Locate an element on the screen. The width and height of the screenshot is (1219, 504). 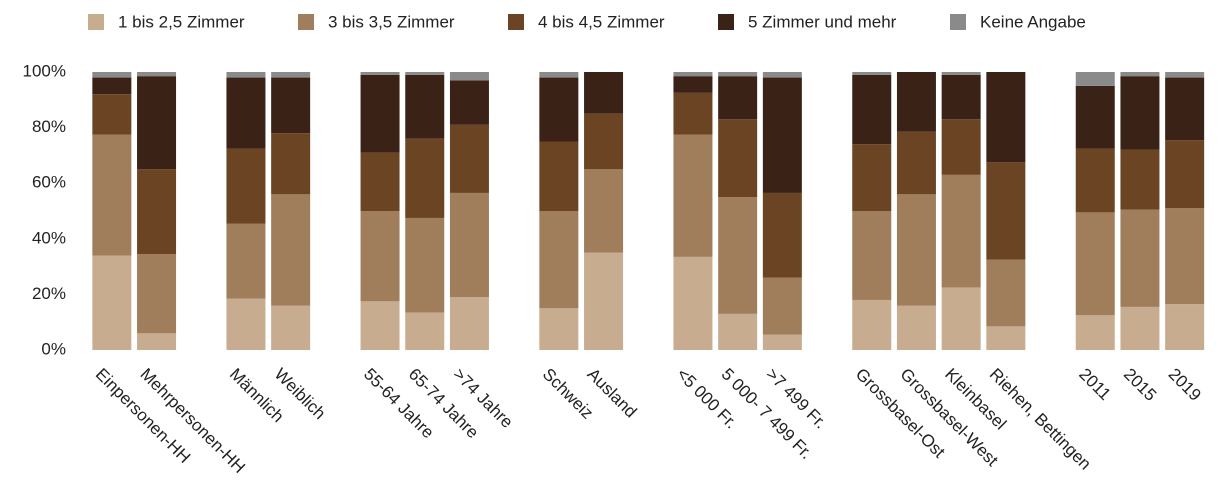
y-tick-label: 40% is located at coordinates (49, 237).